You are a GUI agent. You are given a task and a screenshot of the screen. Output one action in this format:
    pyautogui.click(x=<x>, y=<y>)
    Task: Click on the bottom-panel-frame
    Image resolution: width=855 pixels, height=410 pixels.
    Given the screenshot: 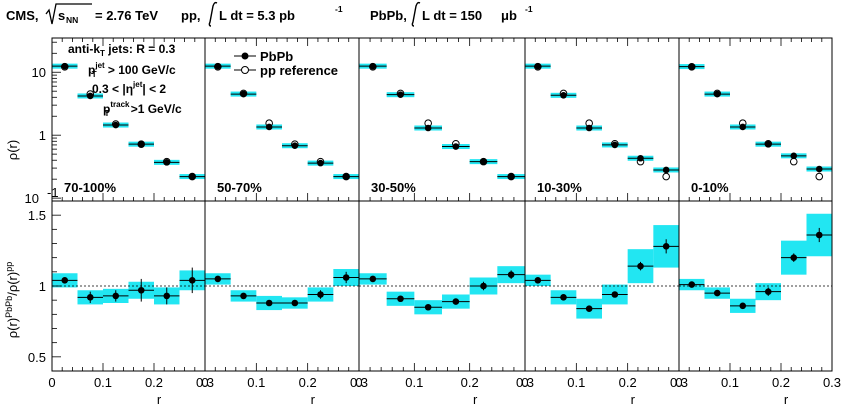 What is the action you would take?
    pyautogui.click(x=755, y=286)
    